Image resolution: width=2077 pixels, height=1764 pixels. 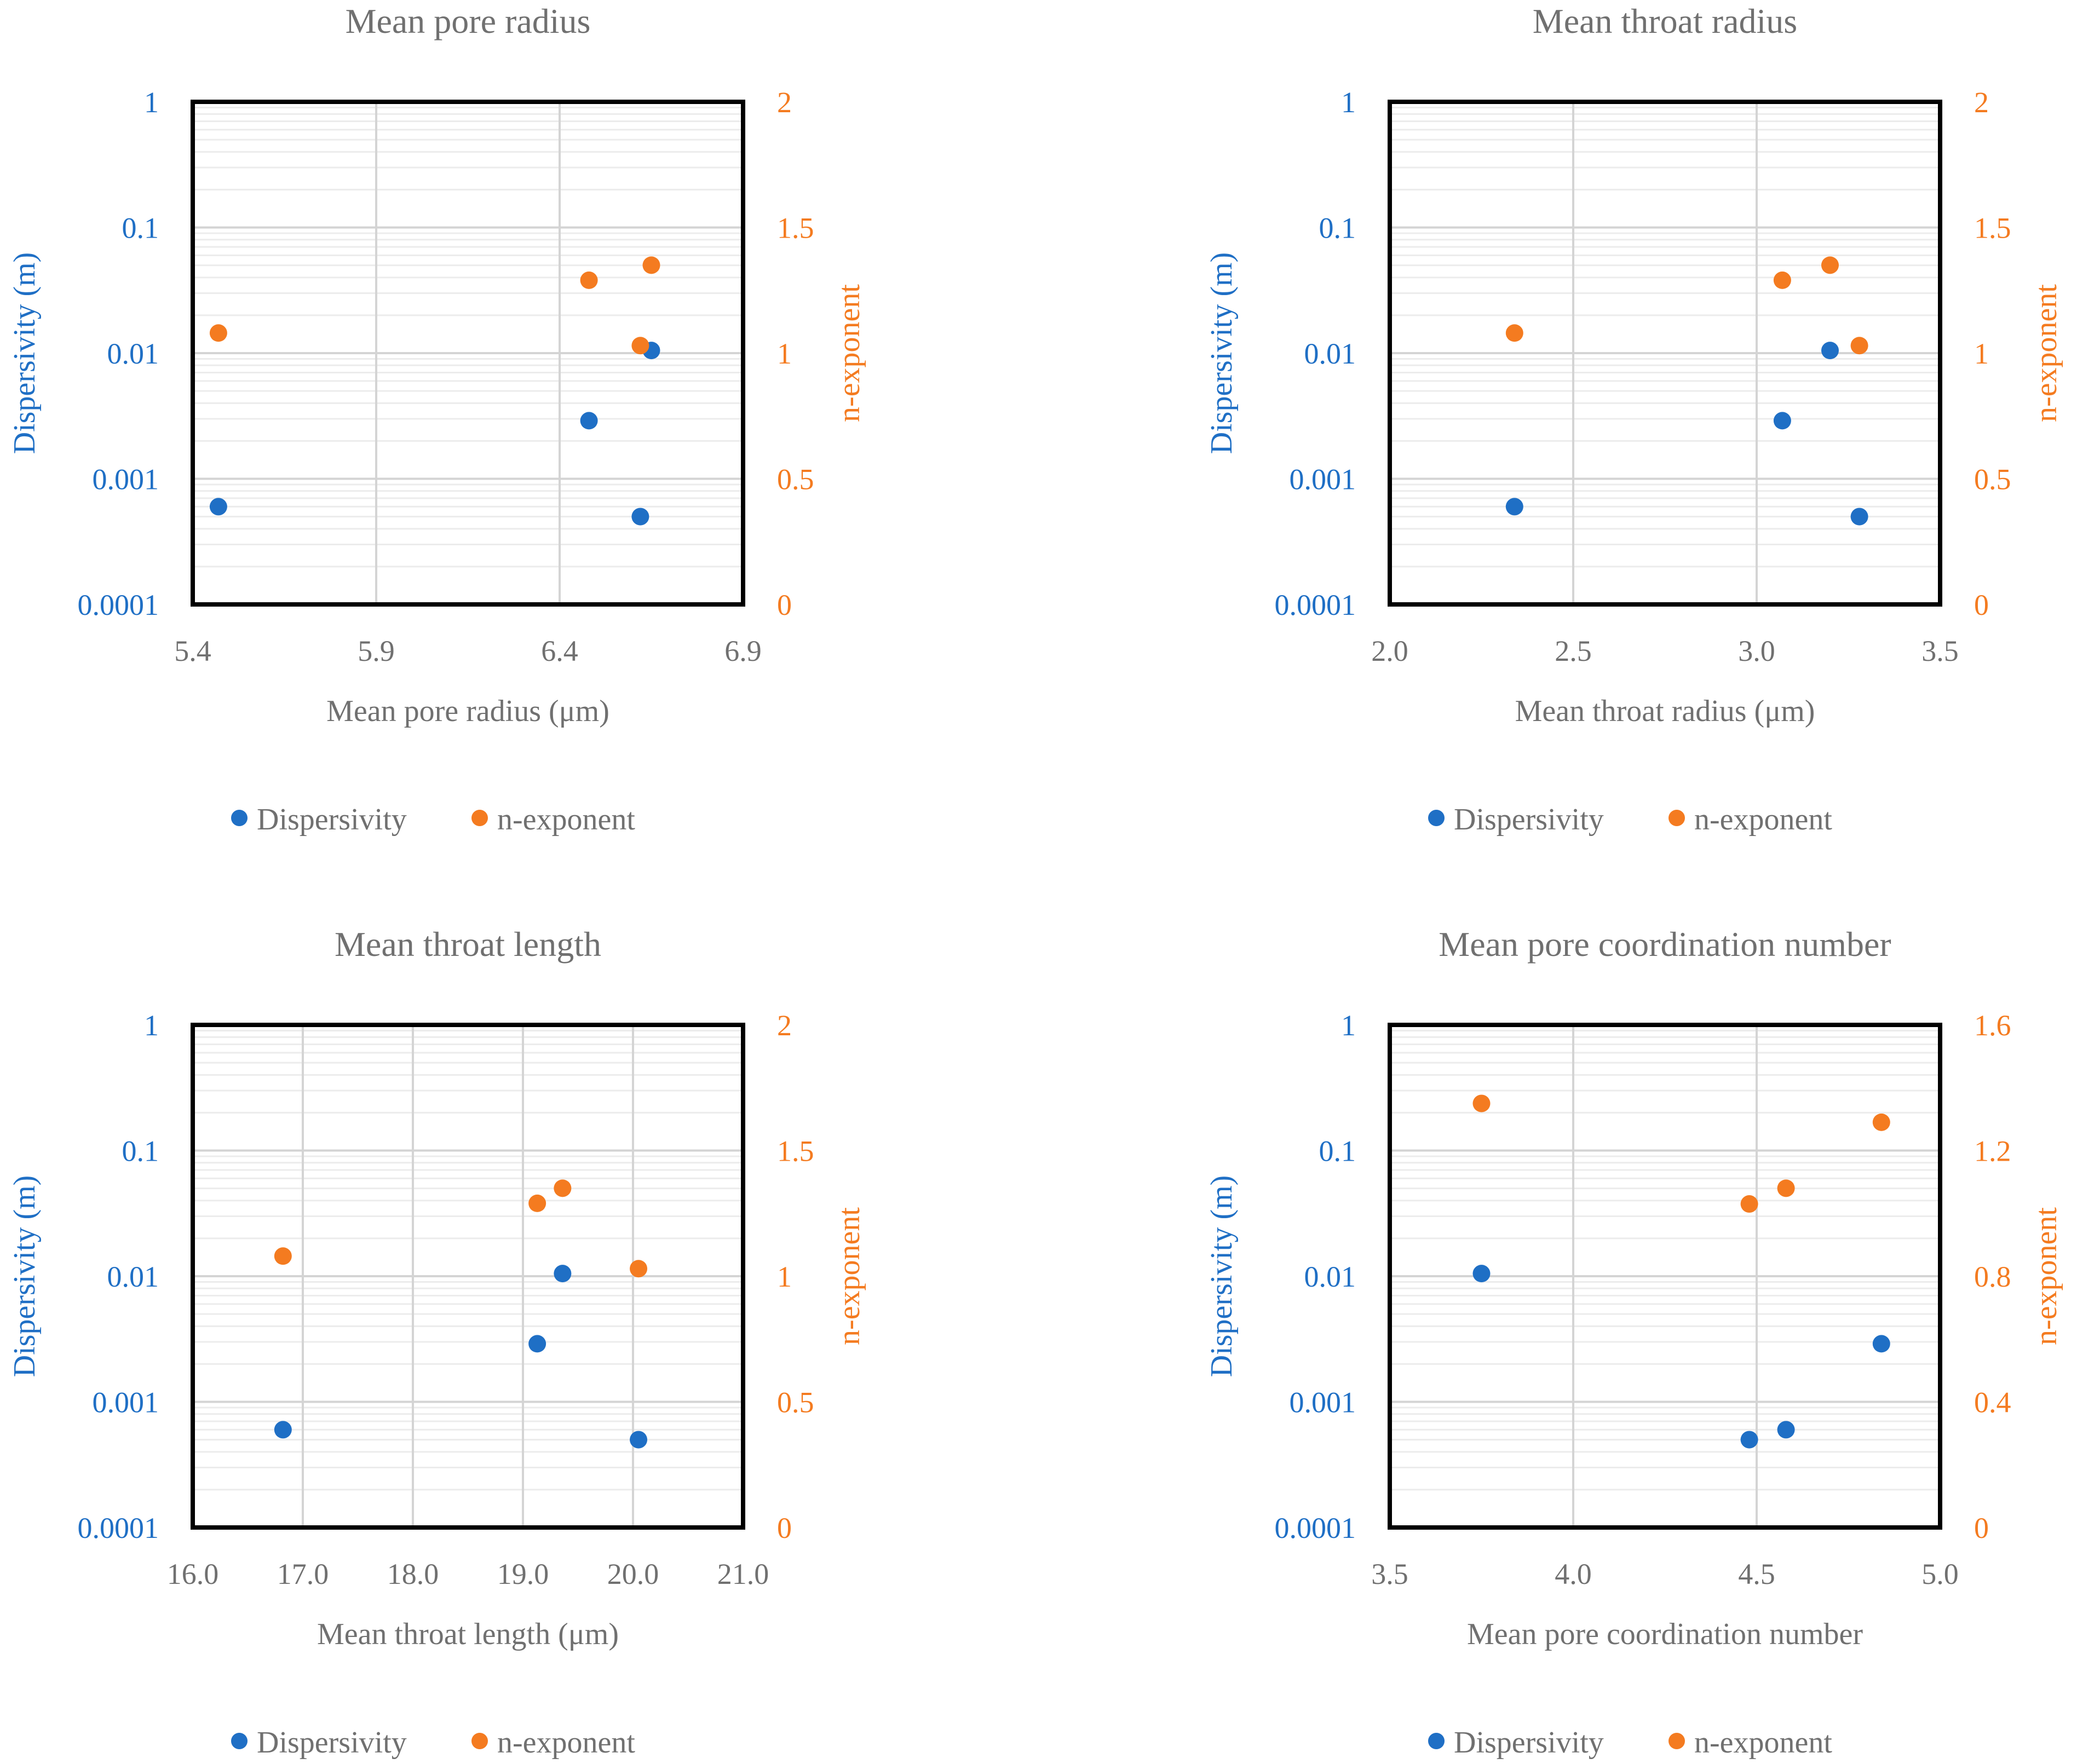 What do you see at coordinates (376, 651) in the screenshot?
I see `x-tick-label: 5.9` at bounding box center [376, 651].